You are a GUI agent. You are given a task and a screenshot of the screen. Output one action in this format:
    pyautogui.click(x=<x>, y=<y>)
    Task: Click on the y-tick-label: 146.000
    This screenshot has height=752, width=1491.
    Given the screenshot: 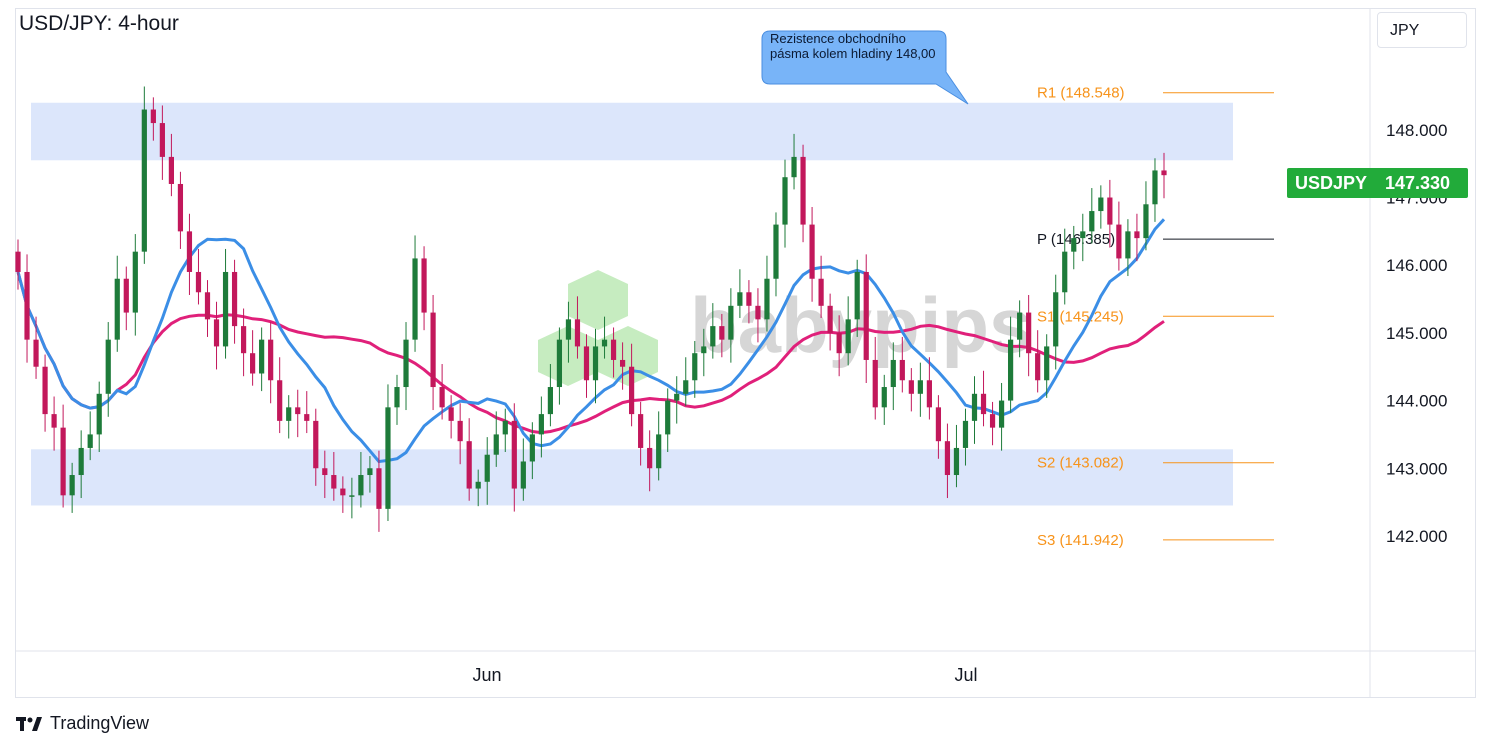 What is the action you would take?
    pyautogui.click(x=1416, y=265)
    